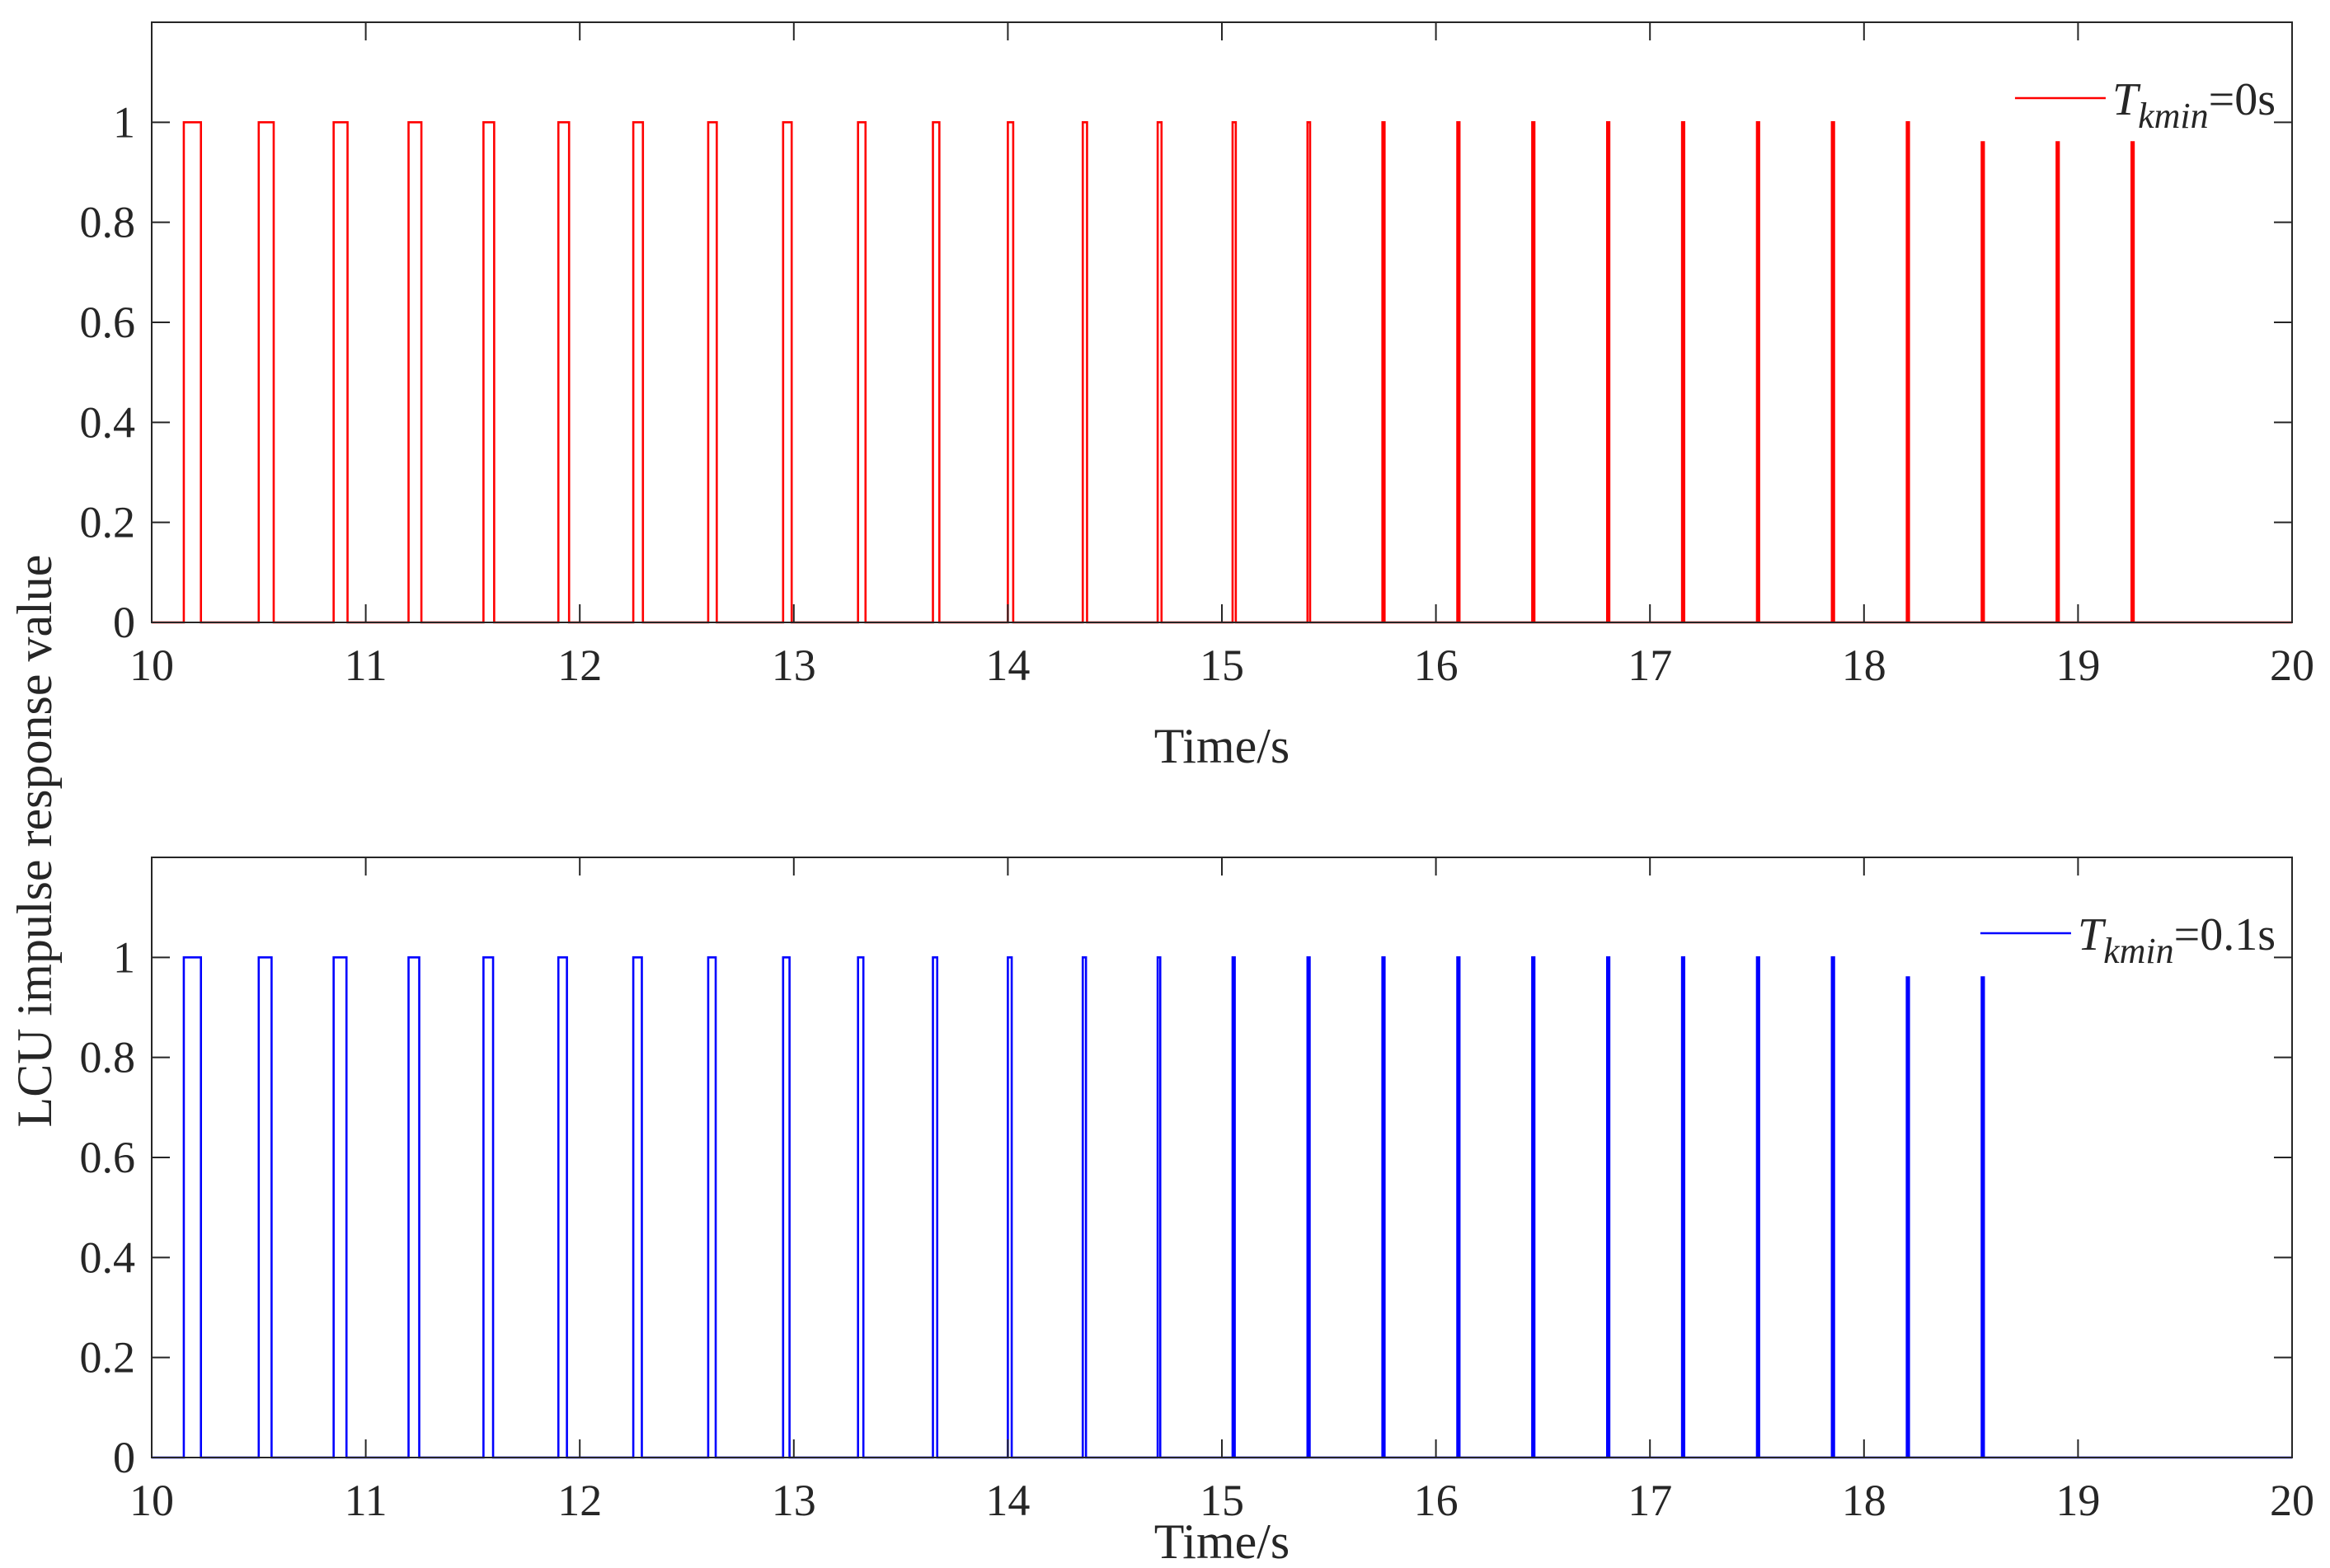 The height and width of the screenshot is (1568, 2330). I want to click on legend-label: Tkmin=0s, so click(2194, 105).